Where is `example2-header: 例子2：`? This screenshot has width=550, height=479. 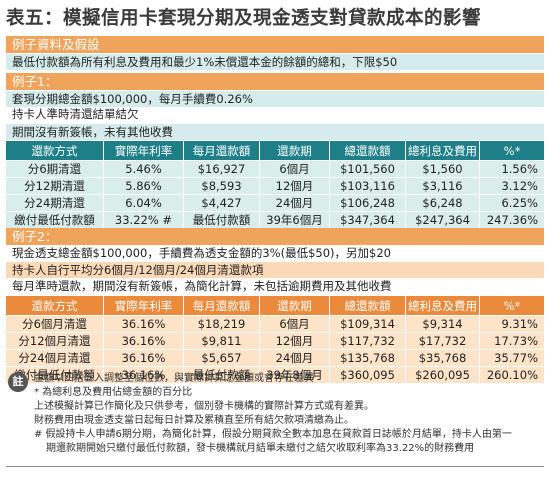
example2-header: 例子2： is located at coordinates (275, 236).